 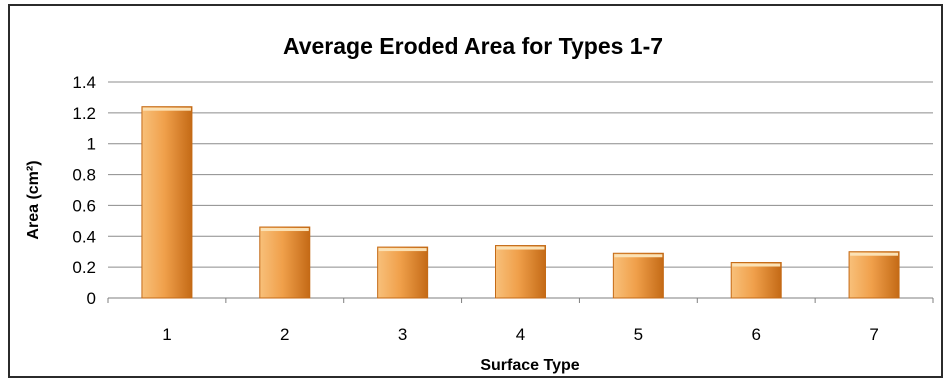 I want to click on y-tick-label: 1, so click(x=91, y=144).